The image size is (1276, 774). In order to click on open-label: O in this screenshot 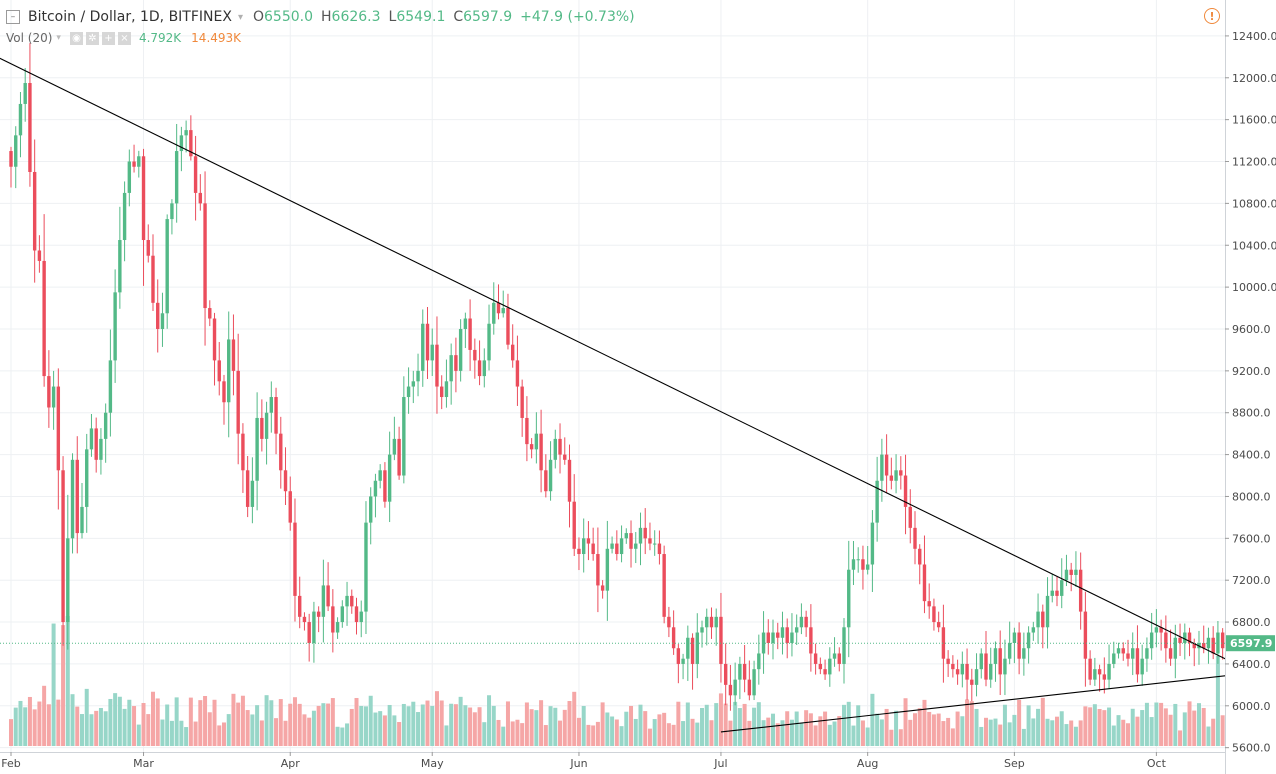, I will do `click(258, 17)`.